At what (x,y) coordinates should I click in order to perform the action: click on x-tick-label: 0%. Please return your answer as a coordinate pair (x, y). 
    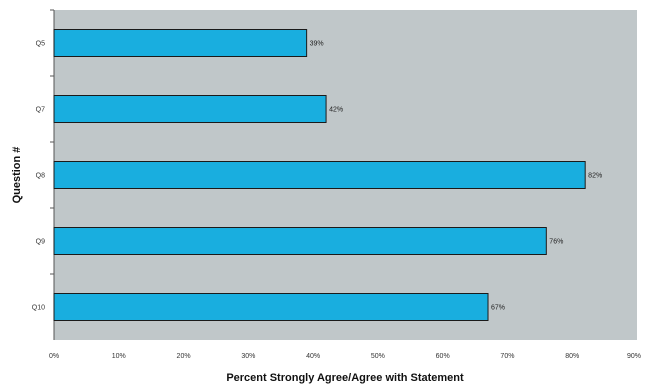
    Looking at the image, I should click on (54, 356).